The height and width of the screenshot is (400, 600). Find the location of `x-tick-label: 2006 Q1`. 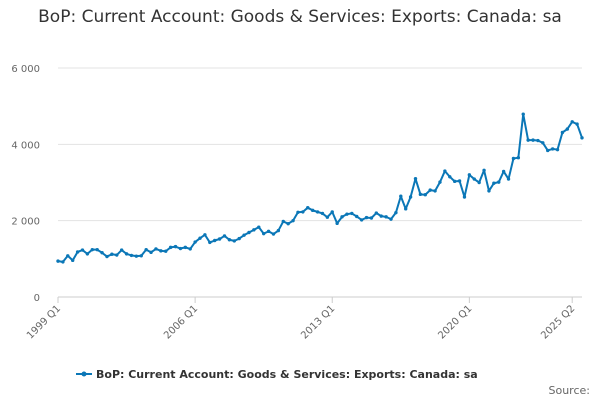

x-tick-label: 2006 Q1 is located at coordinates (181, 322).